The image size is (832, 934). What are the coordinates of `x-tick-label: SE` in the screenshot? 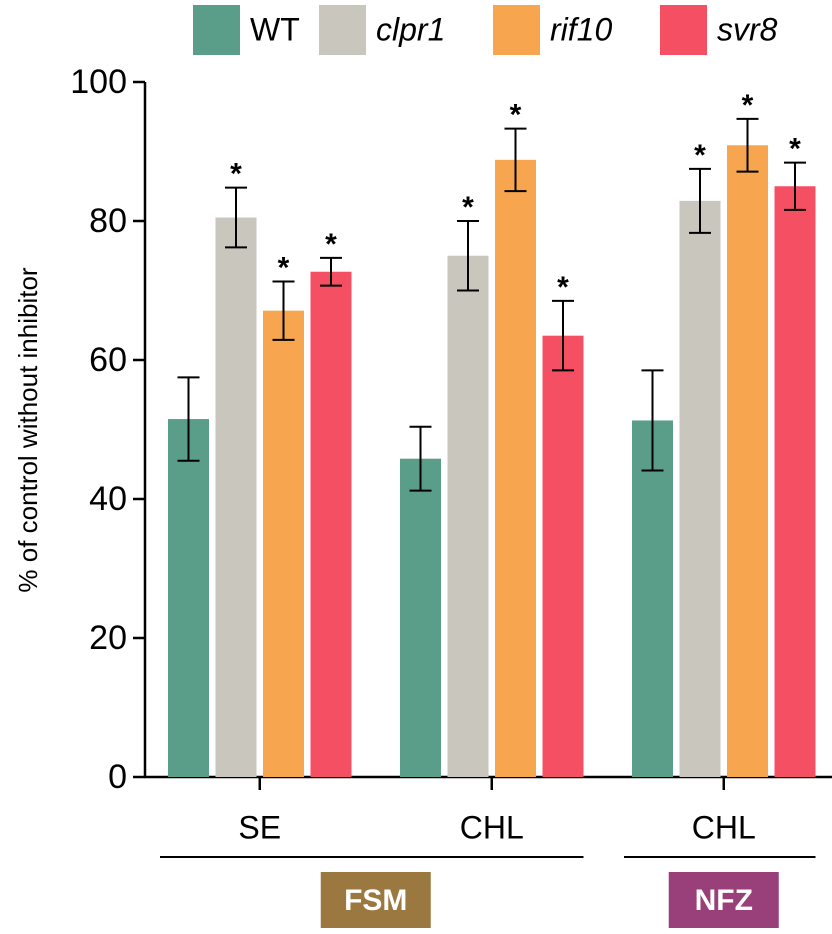 It's located at (259, 827).